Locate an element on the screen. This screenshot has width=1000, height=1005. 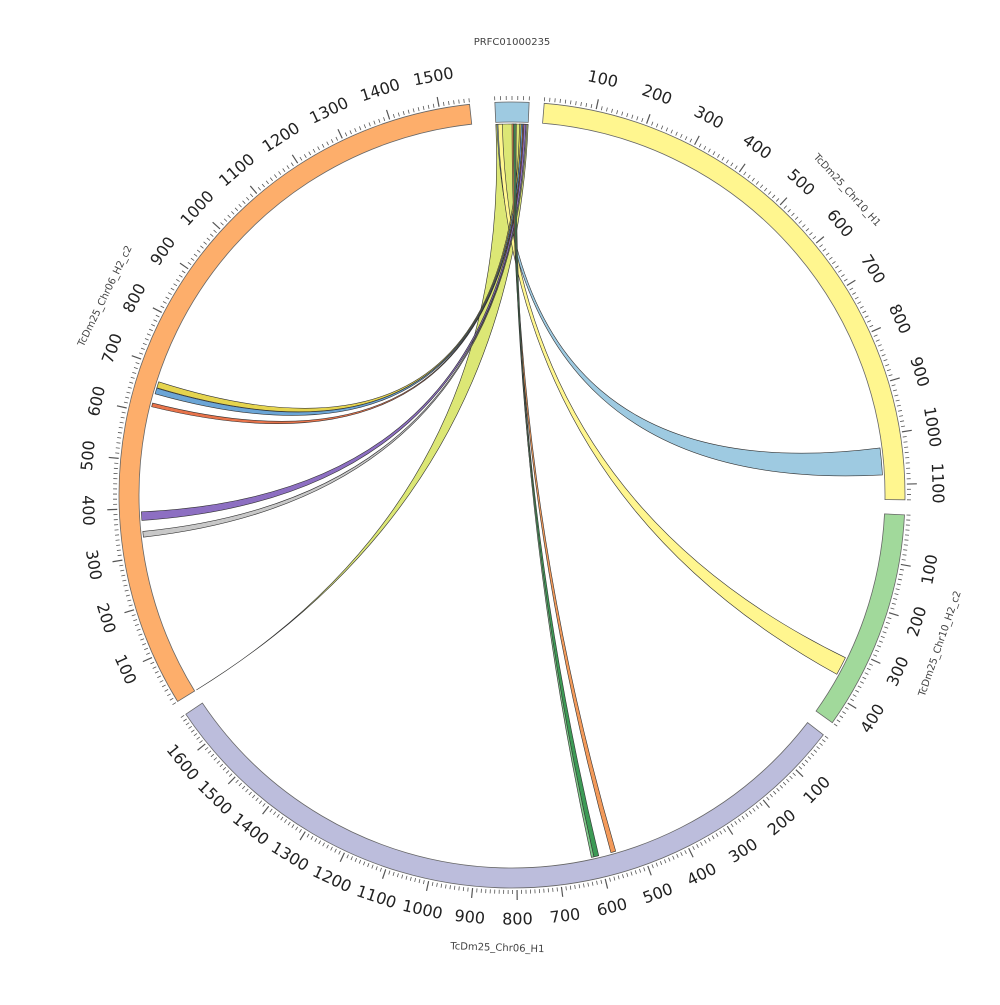
tick-label-chr10h2: 200 is located at coordinates (916, 621).